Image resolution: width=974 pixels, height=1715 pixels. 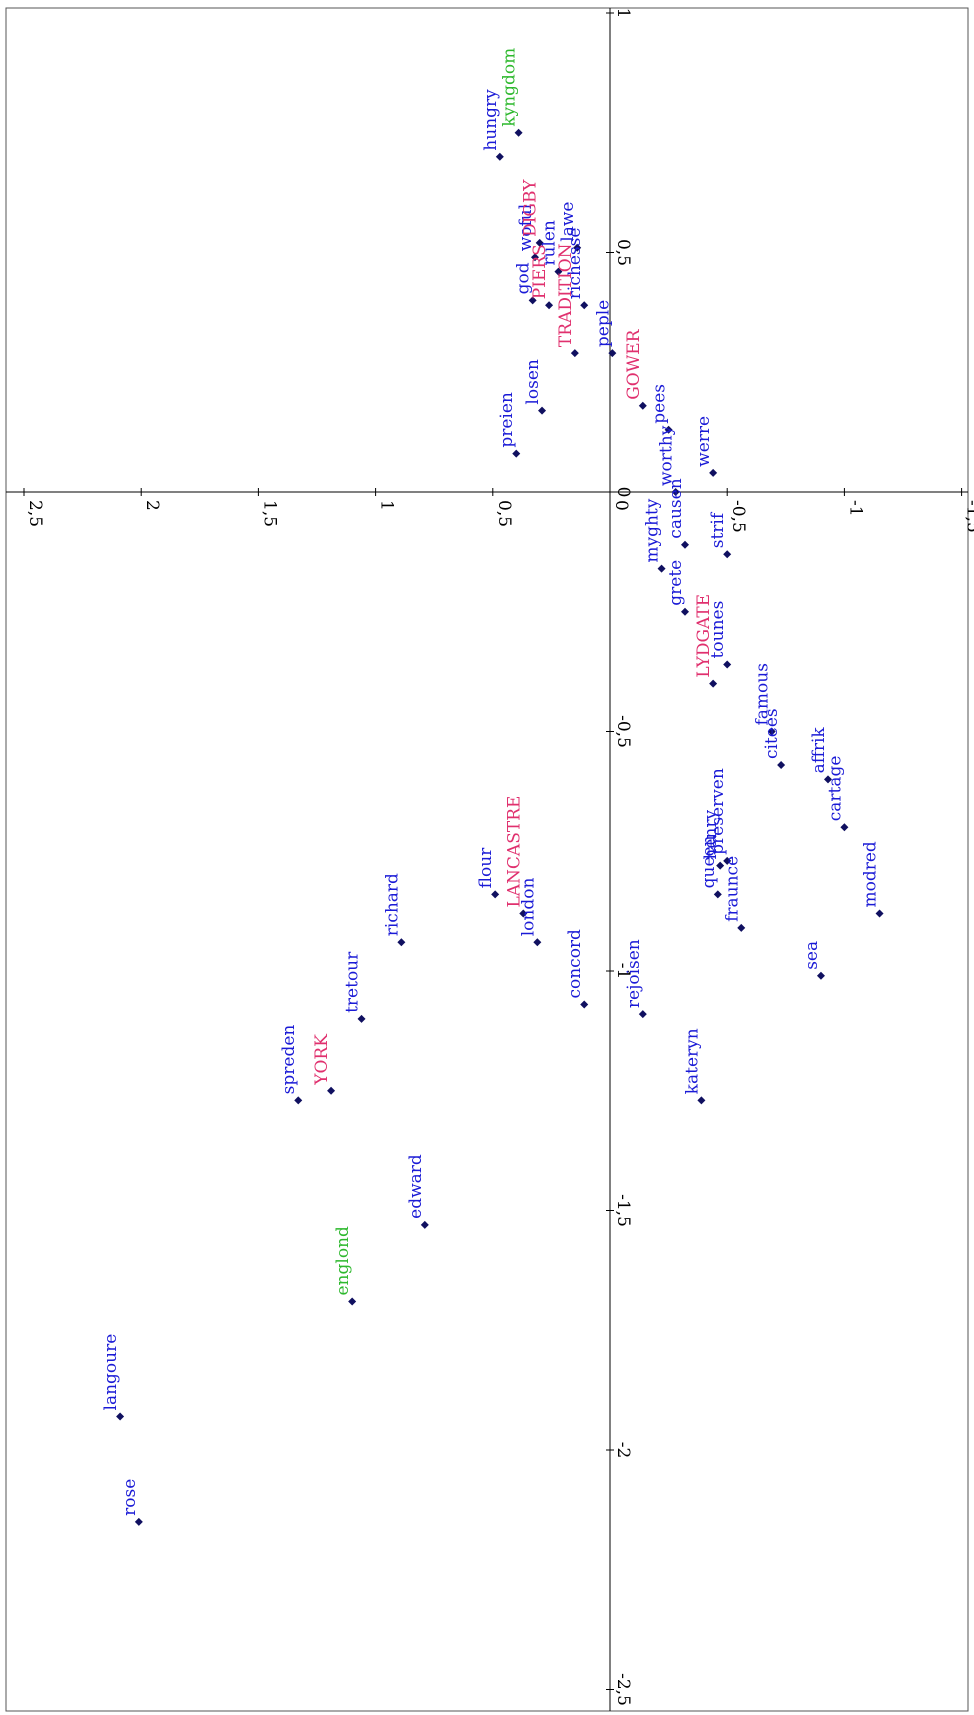 What do you see at coordinates (491, 120) in the screenshot?
I see `point-label: hungry` at bounding box center [491, 120].